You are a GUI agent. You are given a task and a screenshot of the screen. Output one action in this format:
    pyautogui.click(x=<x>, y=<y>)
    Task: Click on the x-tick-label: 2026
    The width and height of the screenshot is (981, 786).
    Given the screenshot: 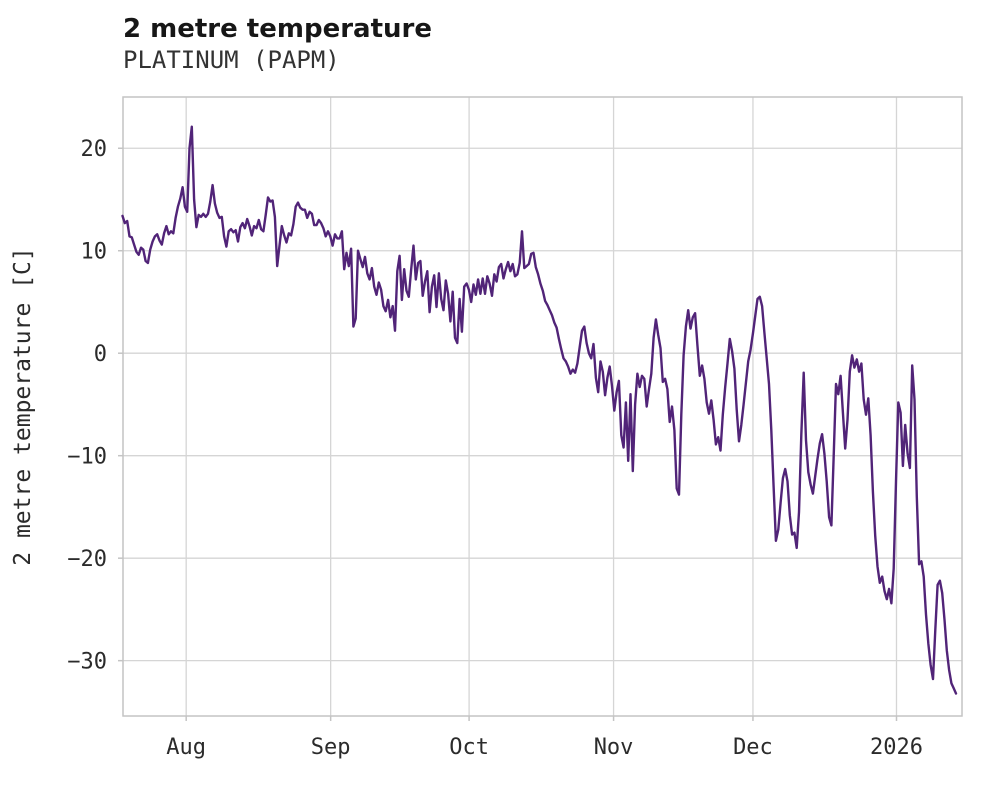 What is the action you would take?
    pyautogui.click(x=896, y=747)
    